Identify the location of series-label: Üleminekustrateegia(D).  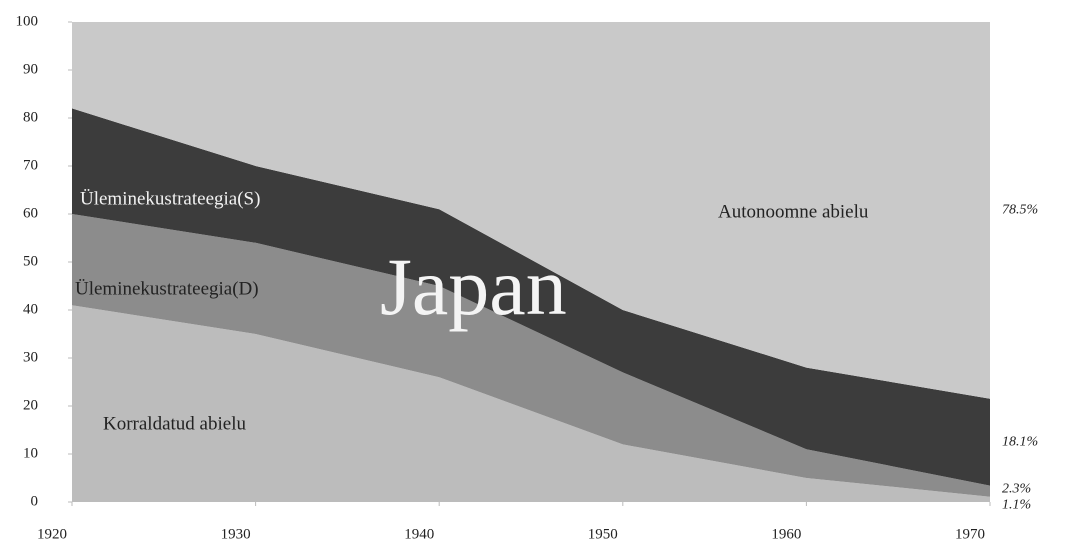
(167, 288).